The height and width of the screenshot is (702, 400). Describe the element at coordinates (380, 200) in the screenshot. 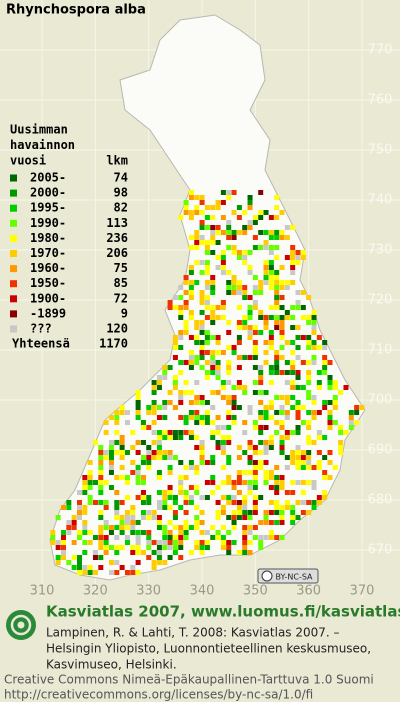

I see `y-tick-label: 740` at that location.